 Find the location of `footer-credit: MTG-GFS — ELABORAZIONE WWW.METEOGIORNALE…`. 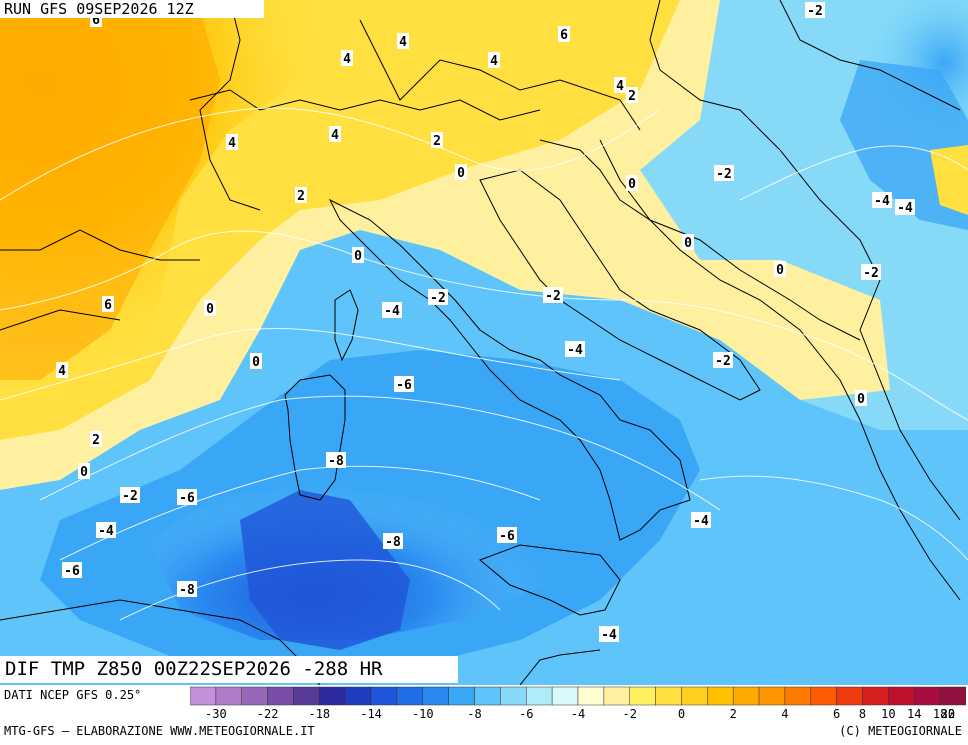

footer-credit: MTG-GFS — ELABORAZIONE WWW.METEOGIORNALE… is located at coordinates (159, 731).